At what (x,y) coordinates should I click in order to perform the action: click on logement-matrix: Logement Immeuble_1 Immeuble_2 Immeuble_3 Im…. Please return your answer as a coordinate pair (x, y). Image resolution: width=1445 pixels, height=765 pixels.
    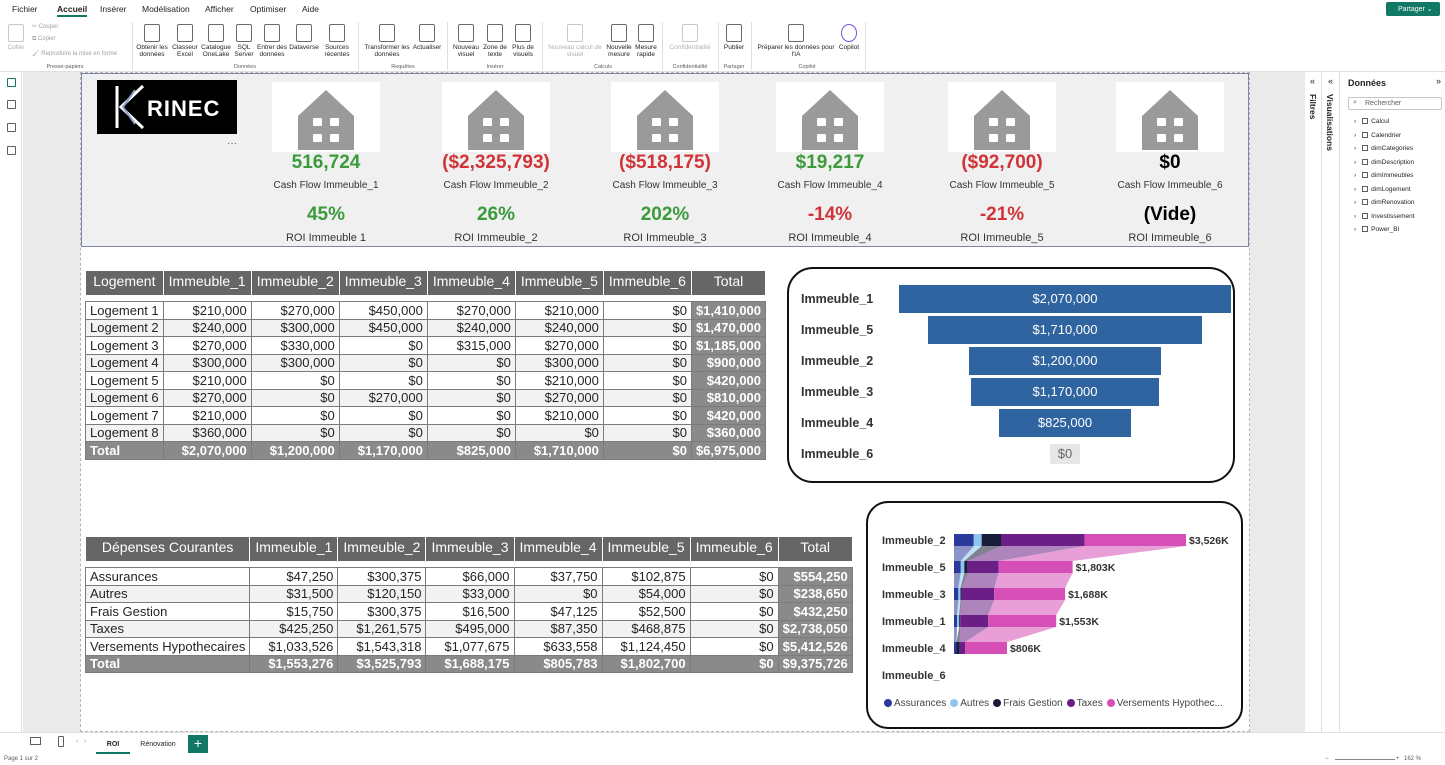
    Looking at the image, I should click on (426, 365).